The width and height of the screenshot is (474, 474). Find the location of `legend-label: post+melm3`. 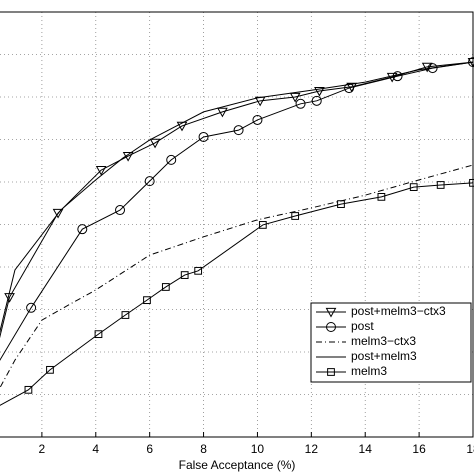

legend-label: post+melm3 is located at coordinates (384, 356).